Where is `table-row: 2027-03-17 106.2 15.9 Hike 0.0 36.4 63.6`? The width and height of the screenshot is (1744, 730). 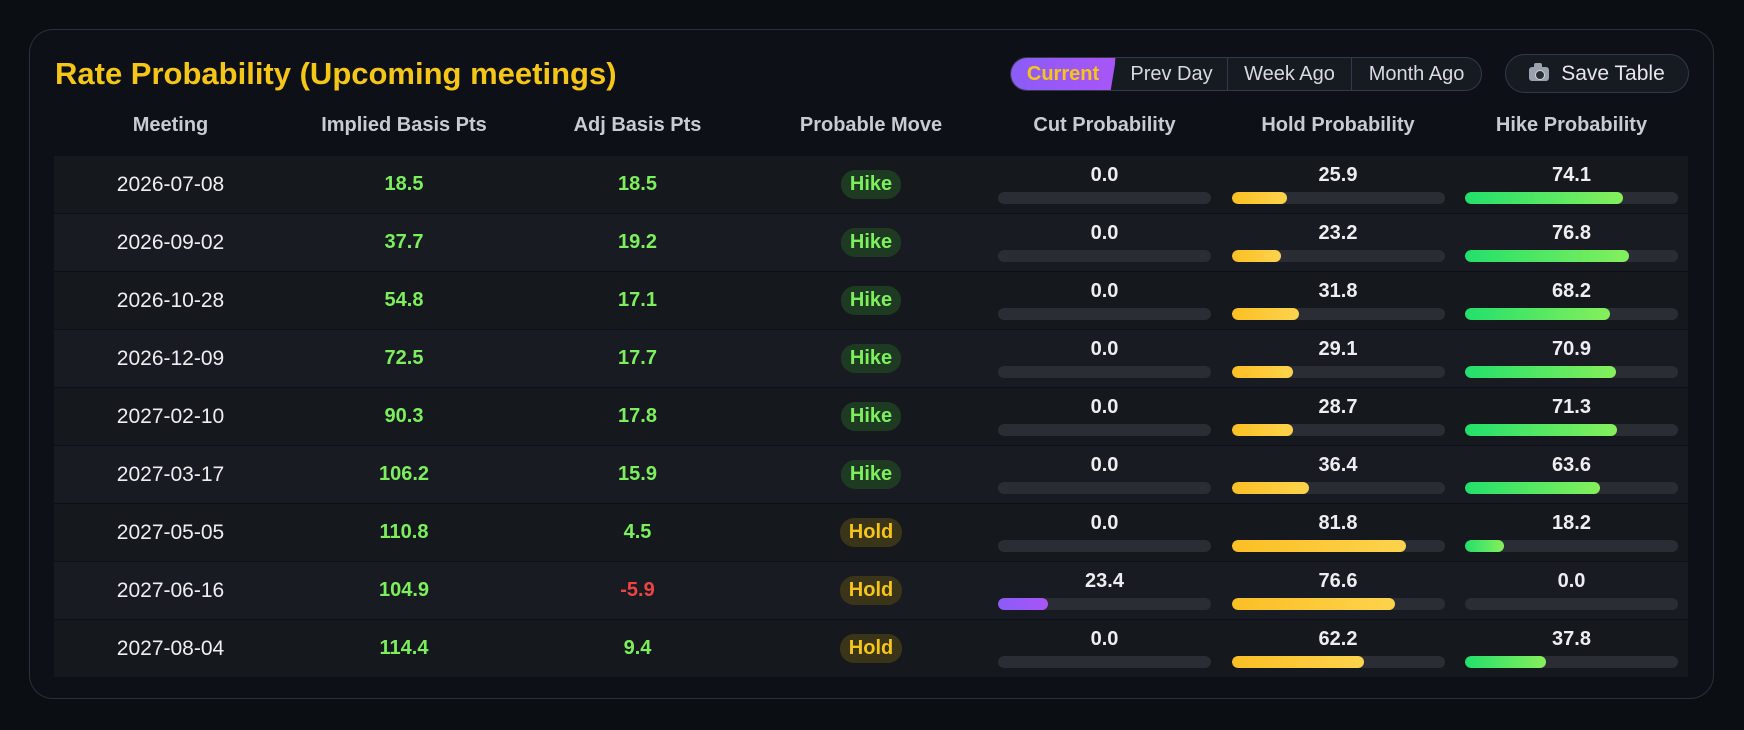 table-row: 2027-03-17 106.2 15.9 Hike 0.0 36.4 63.6 is located at coordinates (871, 475).